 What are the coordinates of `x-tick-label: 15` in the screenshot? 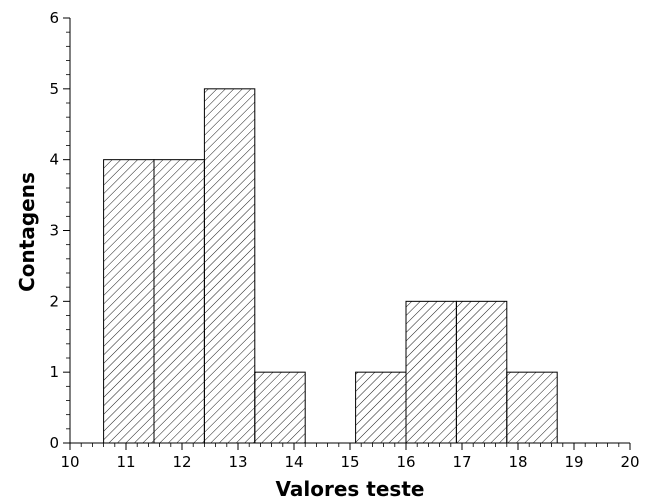 It's located at (349, 462).